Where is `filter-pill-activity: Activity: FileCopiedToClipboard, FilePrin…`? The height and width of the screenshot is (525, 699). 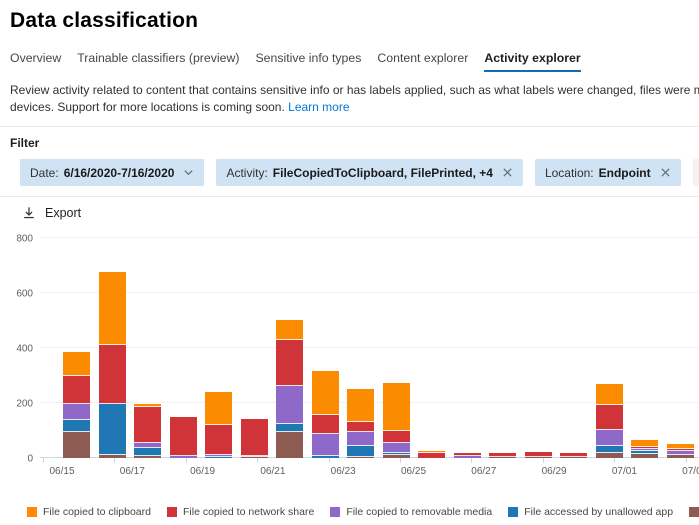 filter-pill-activity: Activity: FileCopiedToClipboard, FilePrin… is located at coordinates (369, 172).